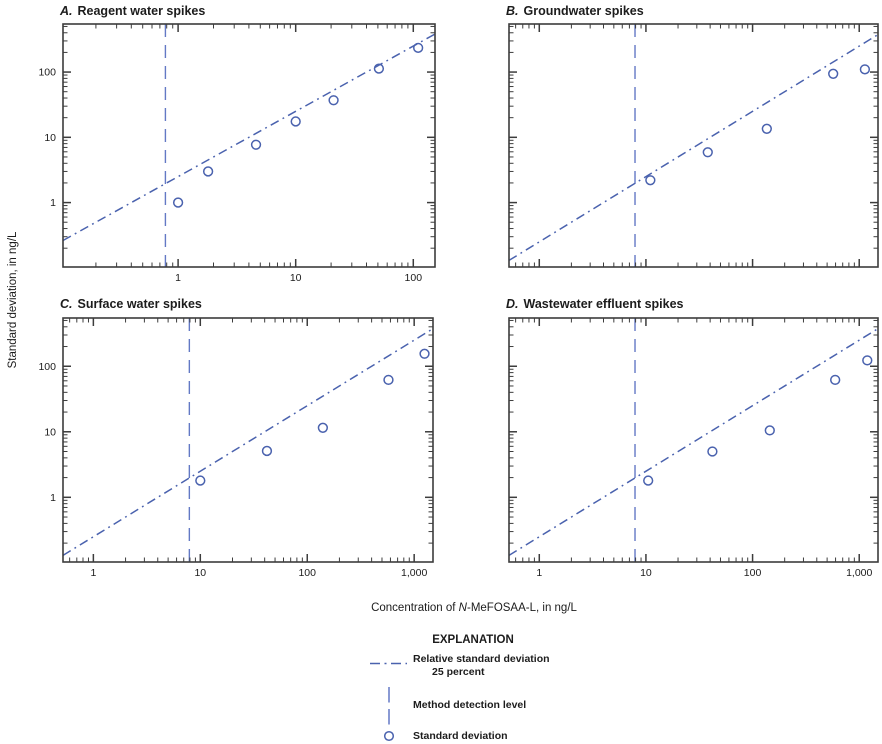 The image size is (882, 744). I want to click on panel-d-letter: D., so click(512, 304).